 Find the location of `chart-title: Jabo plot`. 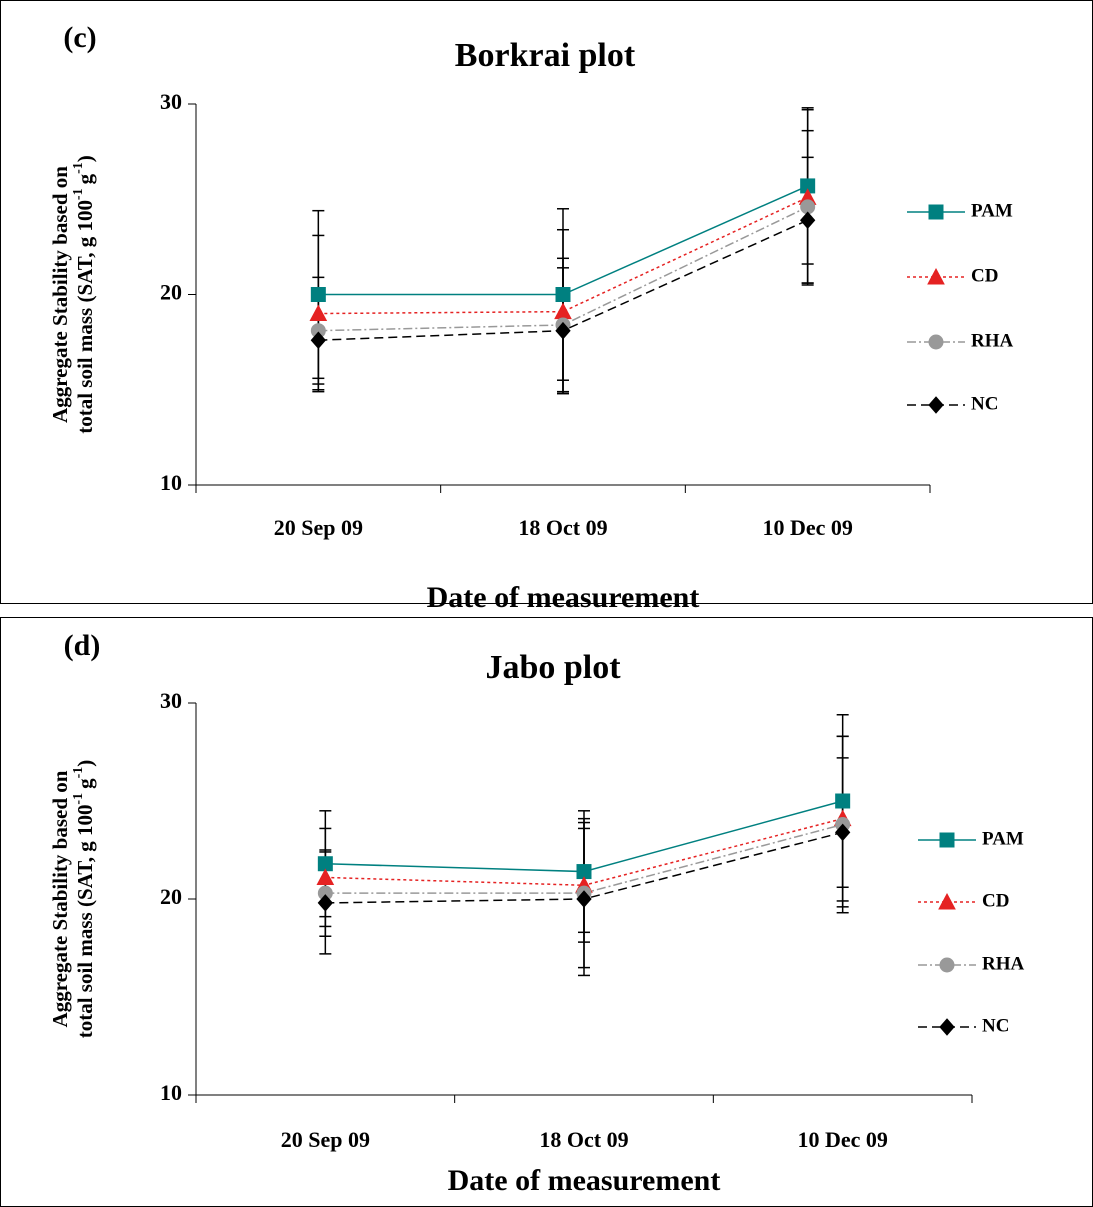

chart-title: Jabo plot is located at coordinates (553, 667).